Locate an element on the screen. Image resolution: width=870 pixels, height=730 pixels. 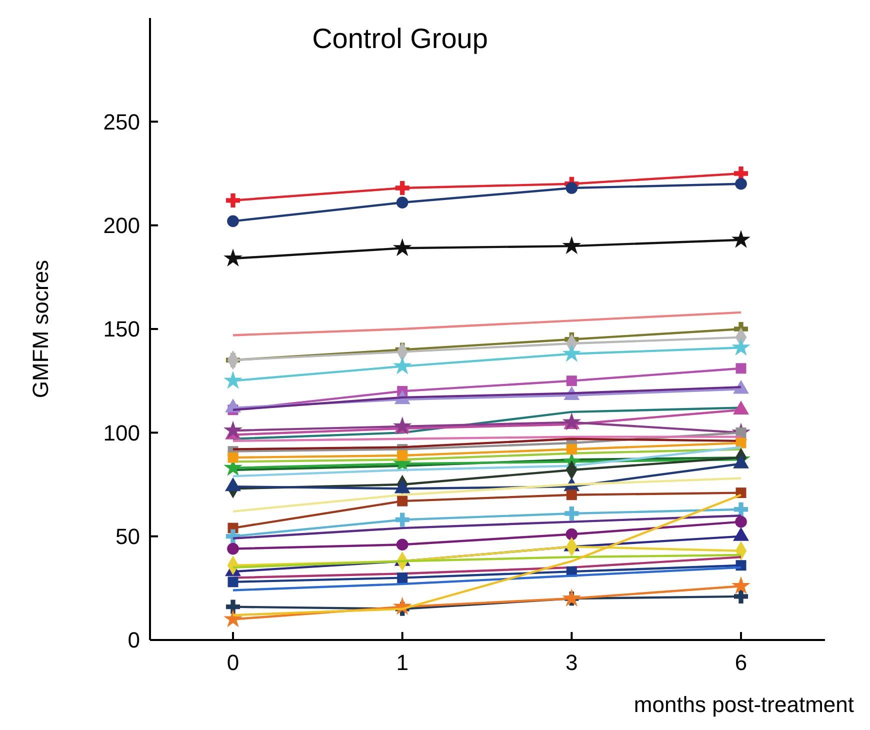
y-tick-label: 50 is located at coordinates (128, 537).